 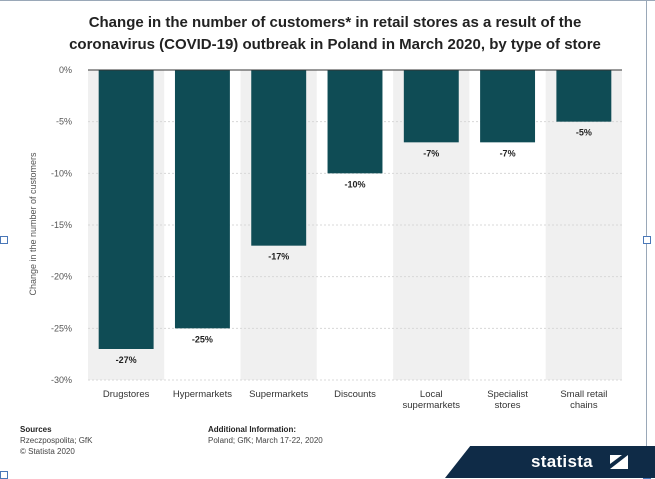 What do you see at coordinates (36, 429) in the screenshot?
I see `sources-heading: Sources` at bounding box center [36, 429].